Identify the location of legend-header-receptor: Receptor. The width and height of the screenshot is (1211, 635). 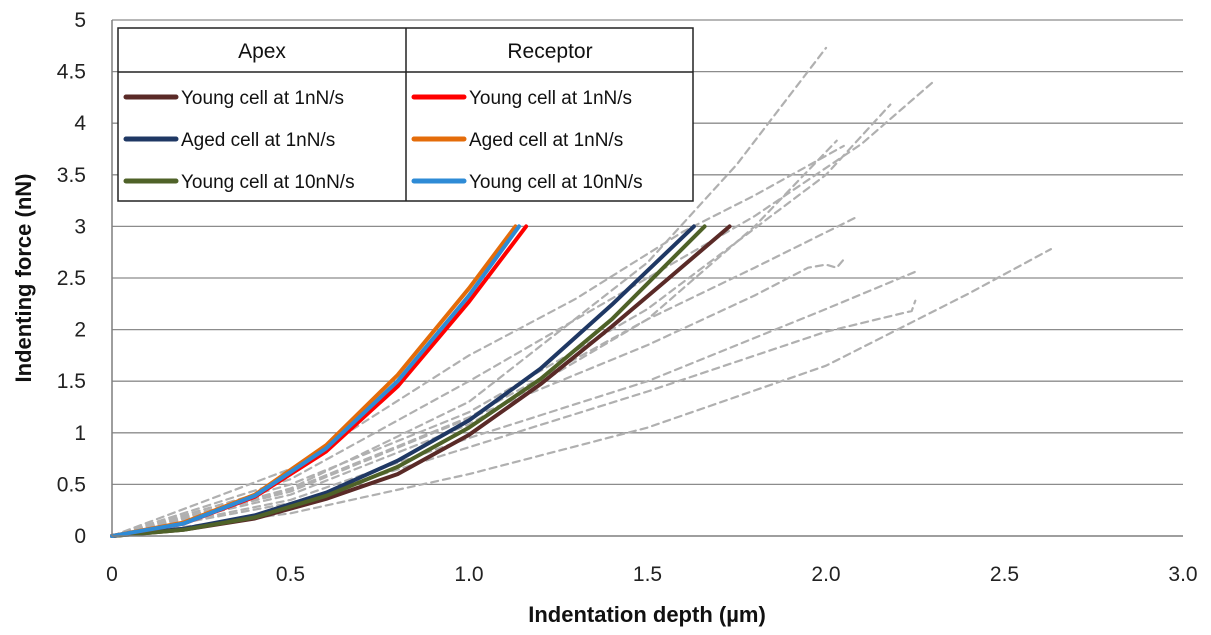
(549, 51).